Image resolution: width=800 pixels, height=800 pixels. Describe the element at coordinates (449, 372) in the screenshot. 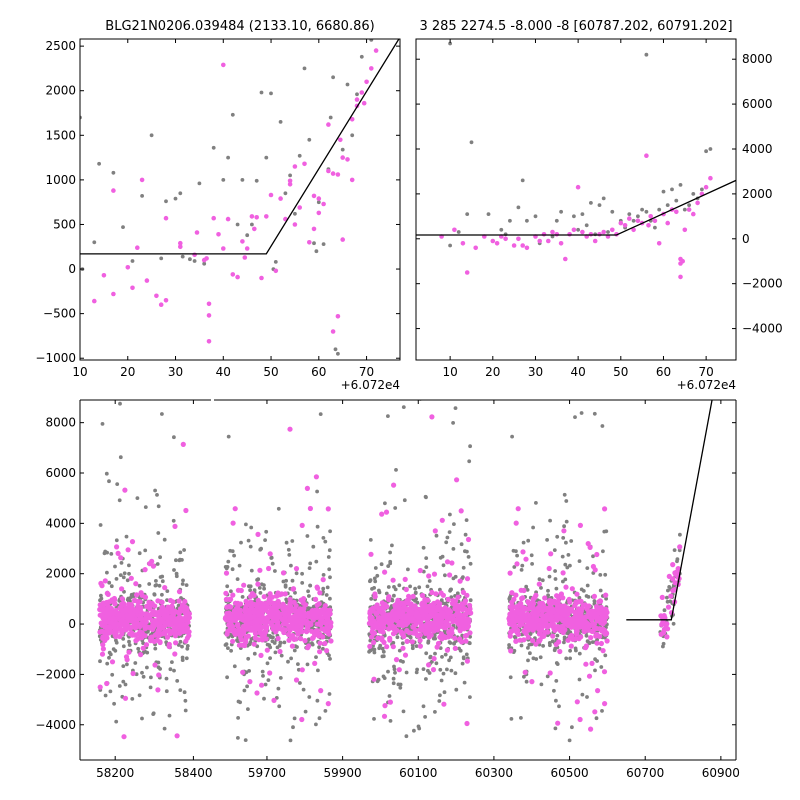

I see `x-tick-label: 10` at that location.